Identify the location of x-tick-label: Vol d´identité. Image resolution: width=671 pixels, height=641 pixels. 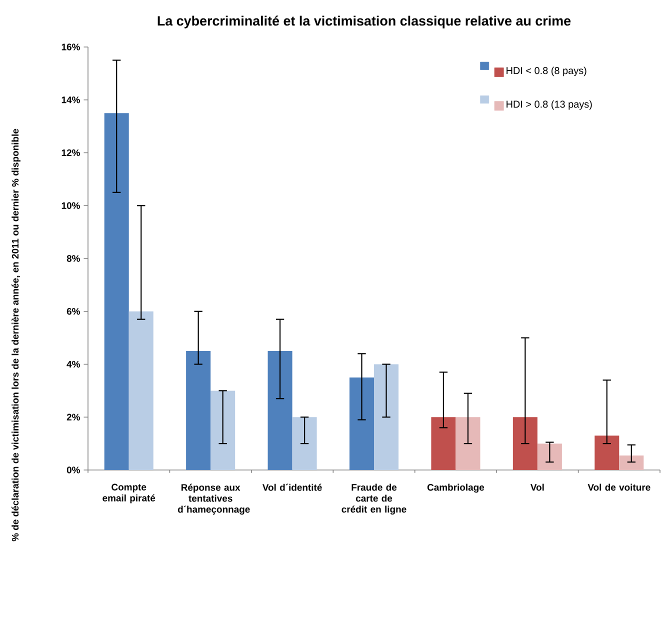
(292, 487).